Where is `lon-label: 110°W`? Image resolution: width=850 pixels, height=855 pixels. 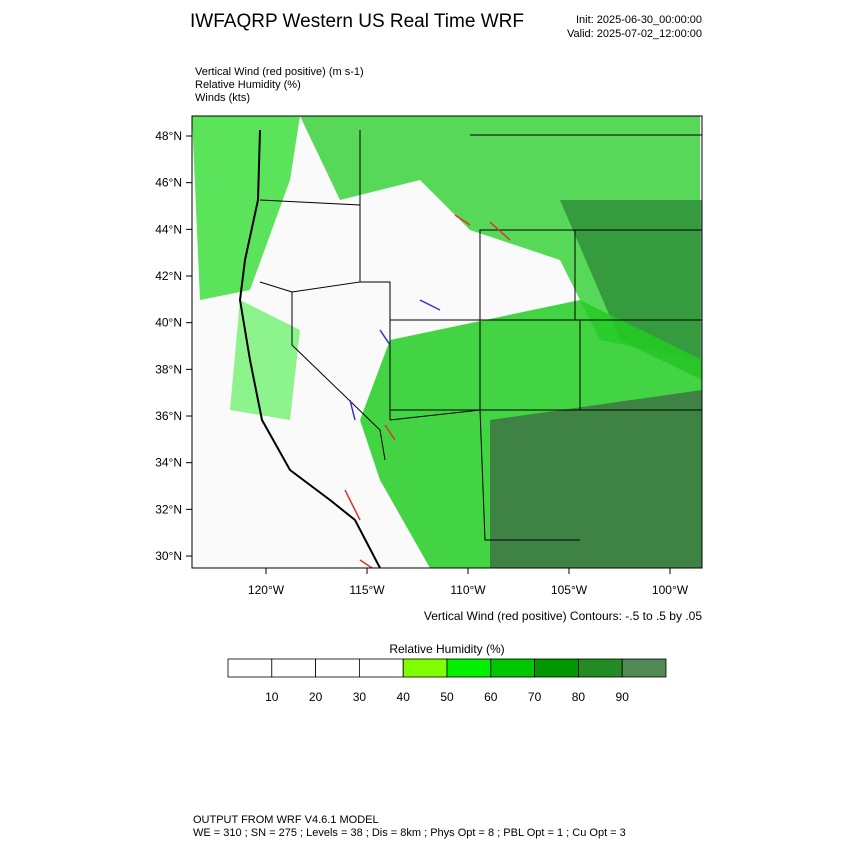
lon-label: 110°W is located at coordinates (468, 590).